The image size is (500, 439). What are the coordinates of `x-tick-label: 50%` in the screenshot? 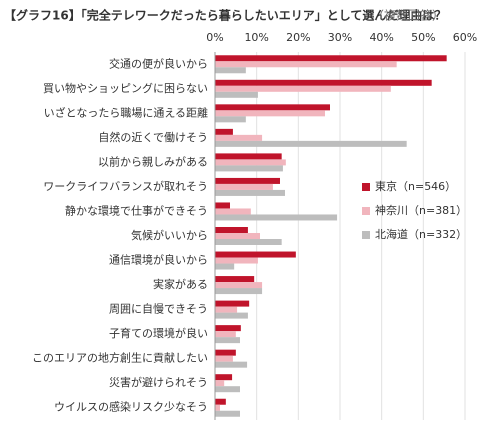 It's located at (423, 37).